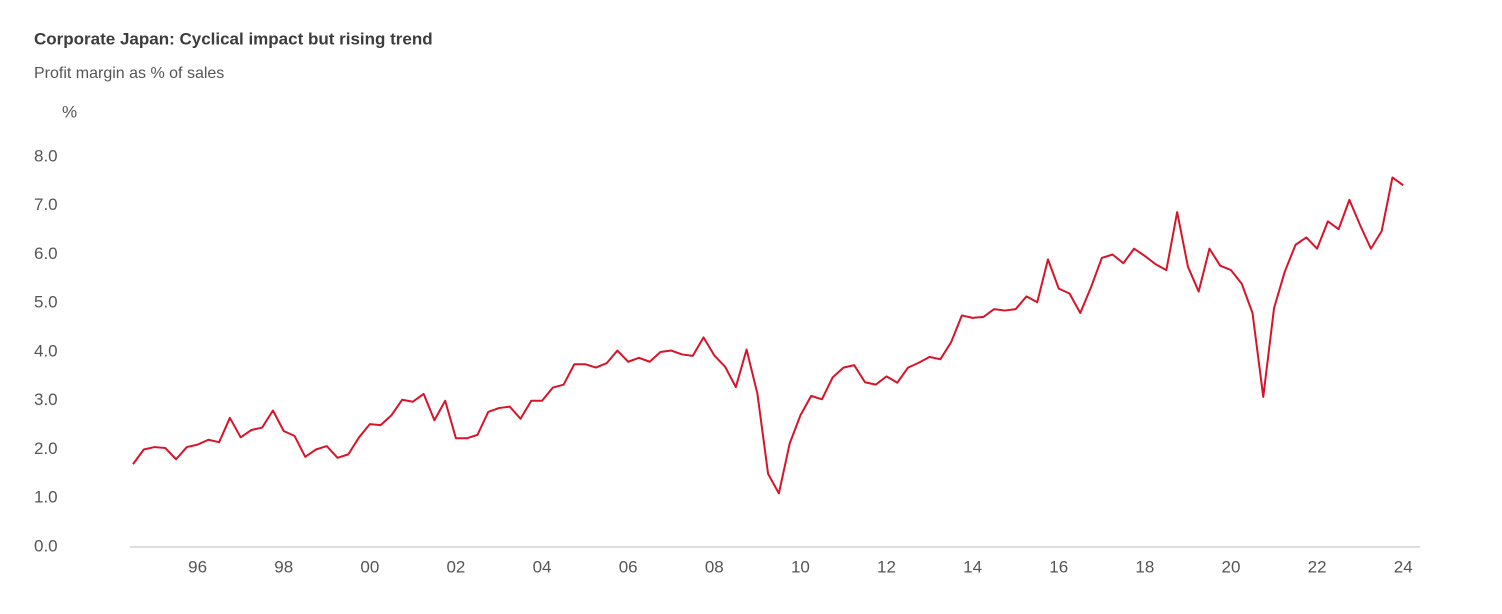 The width and height of the screenshot is (1502, 614). I want to click on y-tick-label: 5.0, so click(46, 302).